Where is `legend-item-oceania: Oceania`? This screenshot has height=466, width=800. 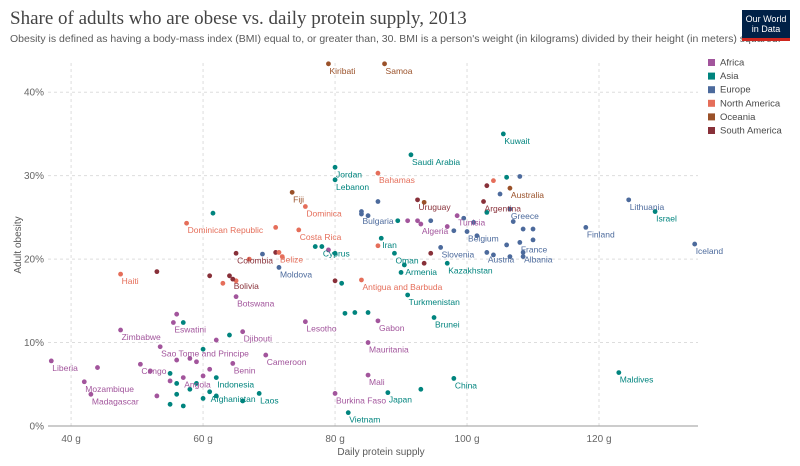
legend-item-oceania: Oceania is located at coordinates (732, 117).